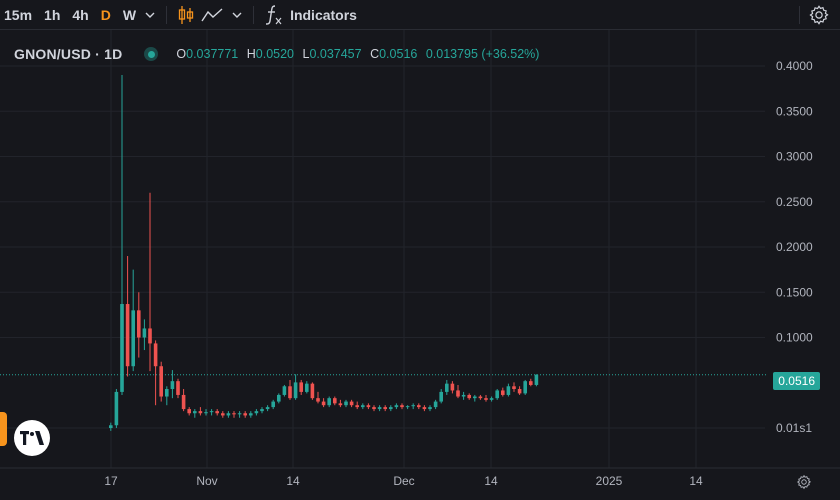 The width and height of the screenshot is (840, 500). I want to click on side-panel-handle, so click(3, 429).